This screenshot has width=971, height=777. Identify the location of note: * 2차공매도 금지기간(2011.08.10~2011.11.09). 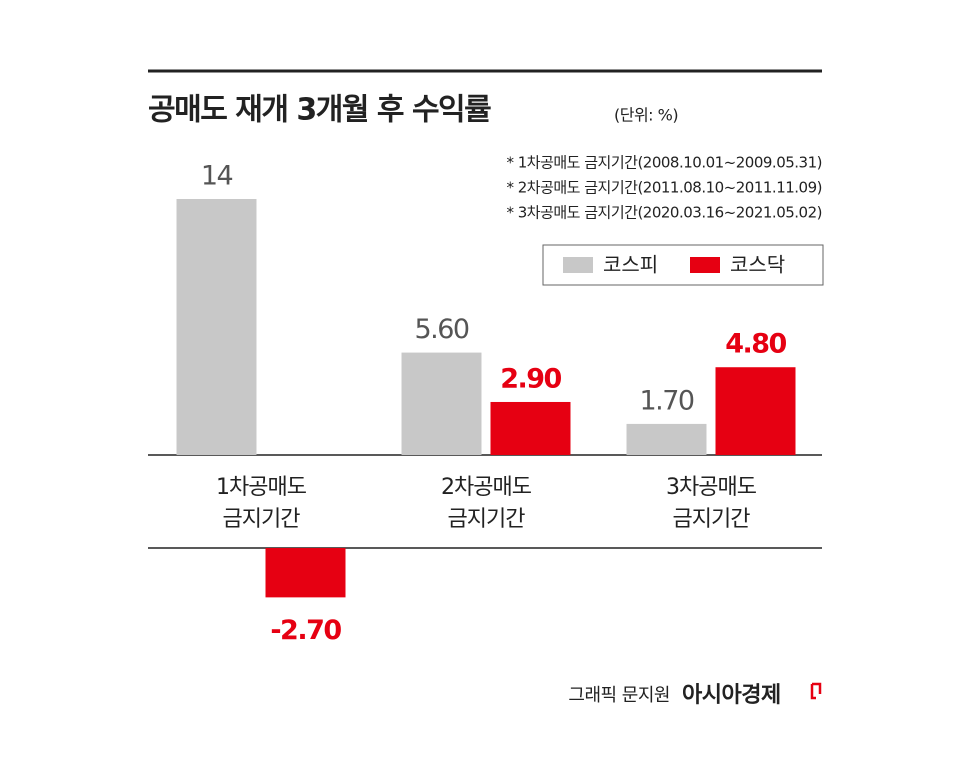
(664, 188).